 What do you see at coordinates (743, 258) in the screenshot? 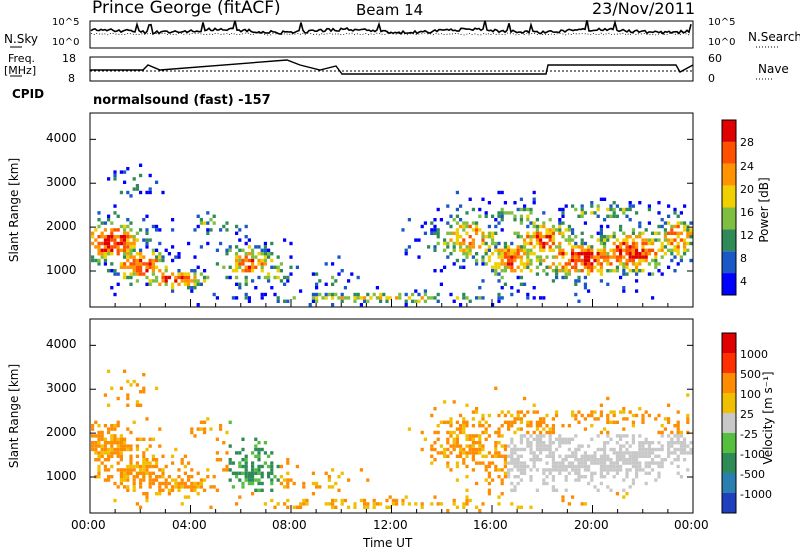
I see `power-cbar-tick: 8` at bounding box center [743, 258].